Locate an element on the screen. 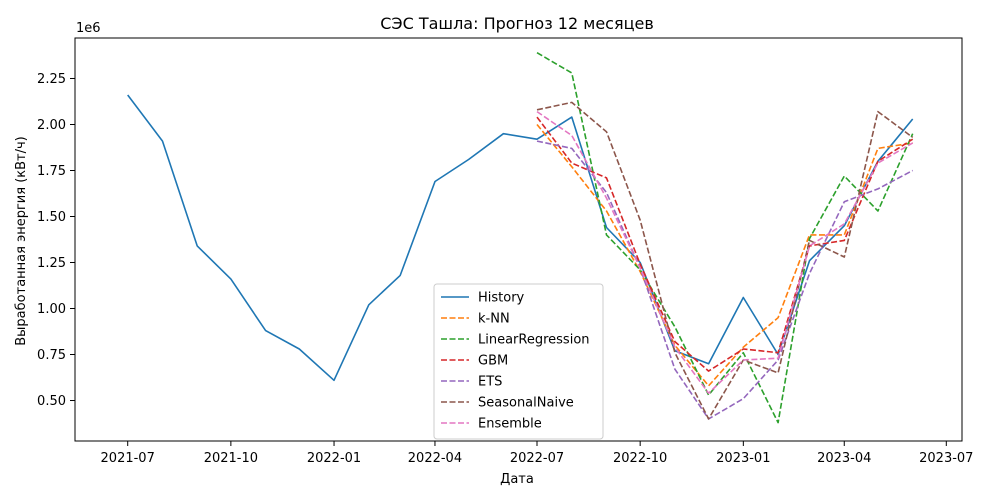 The height and width of the screenshot is (500, 1000). y-axis: 0.50 0.75 1.00 1.25 1.50 1.75 2.00 2.25 is located at coordinates (56, 240).